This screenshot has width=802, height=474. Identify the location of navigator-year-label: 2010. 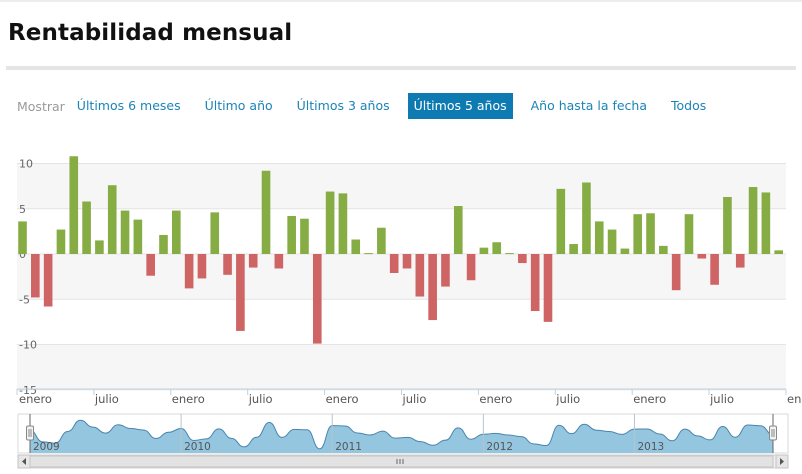
(197, 447).